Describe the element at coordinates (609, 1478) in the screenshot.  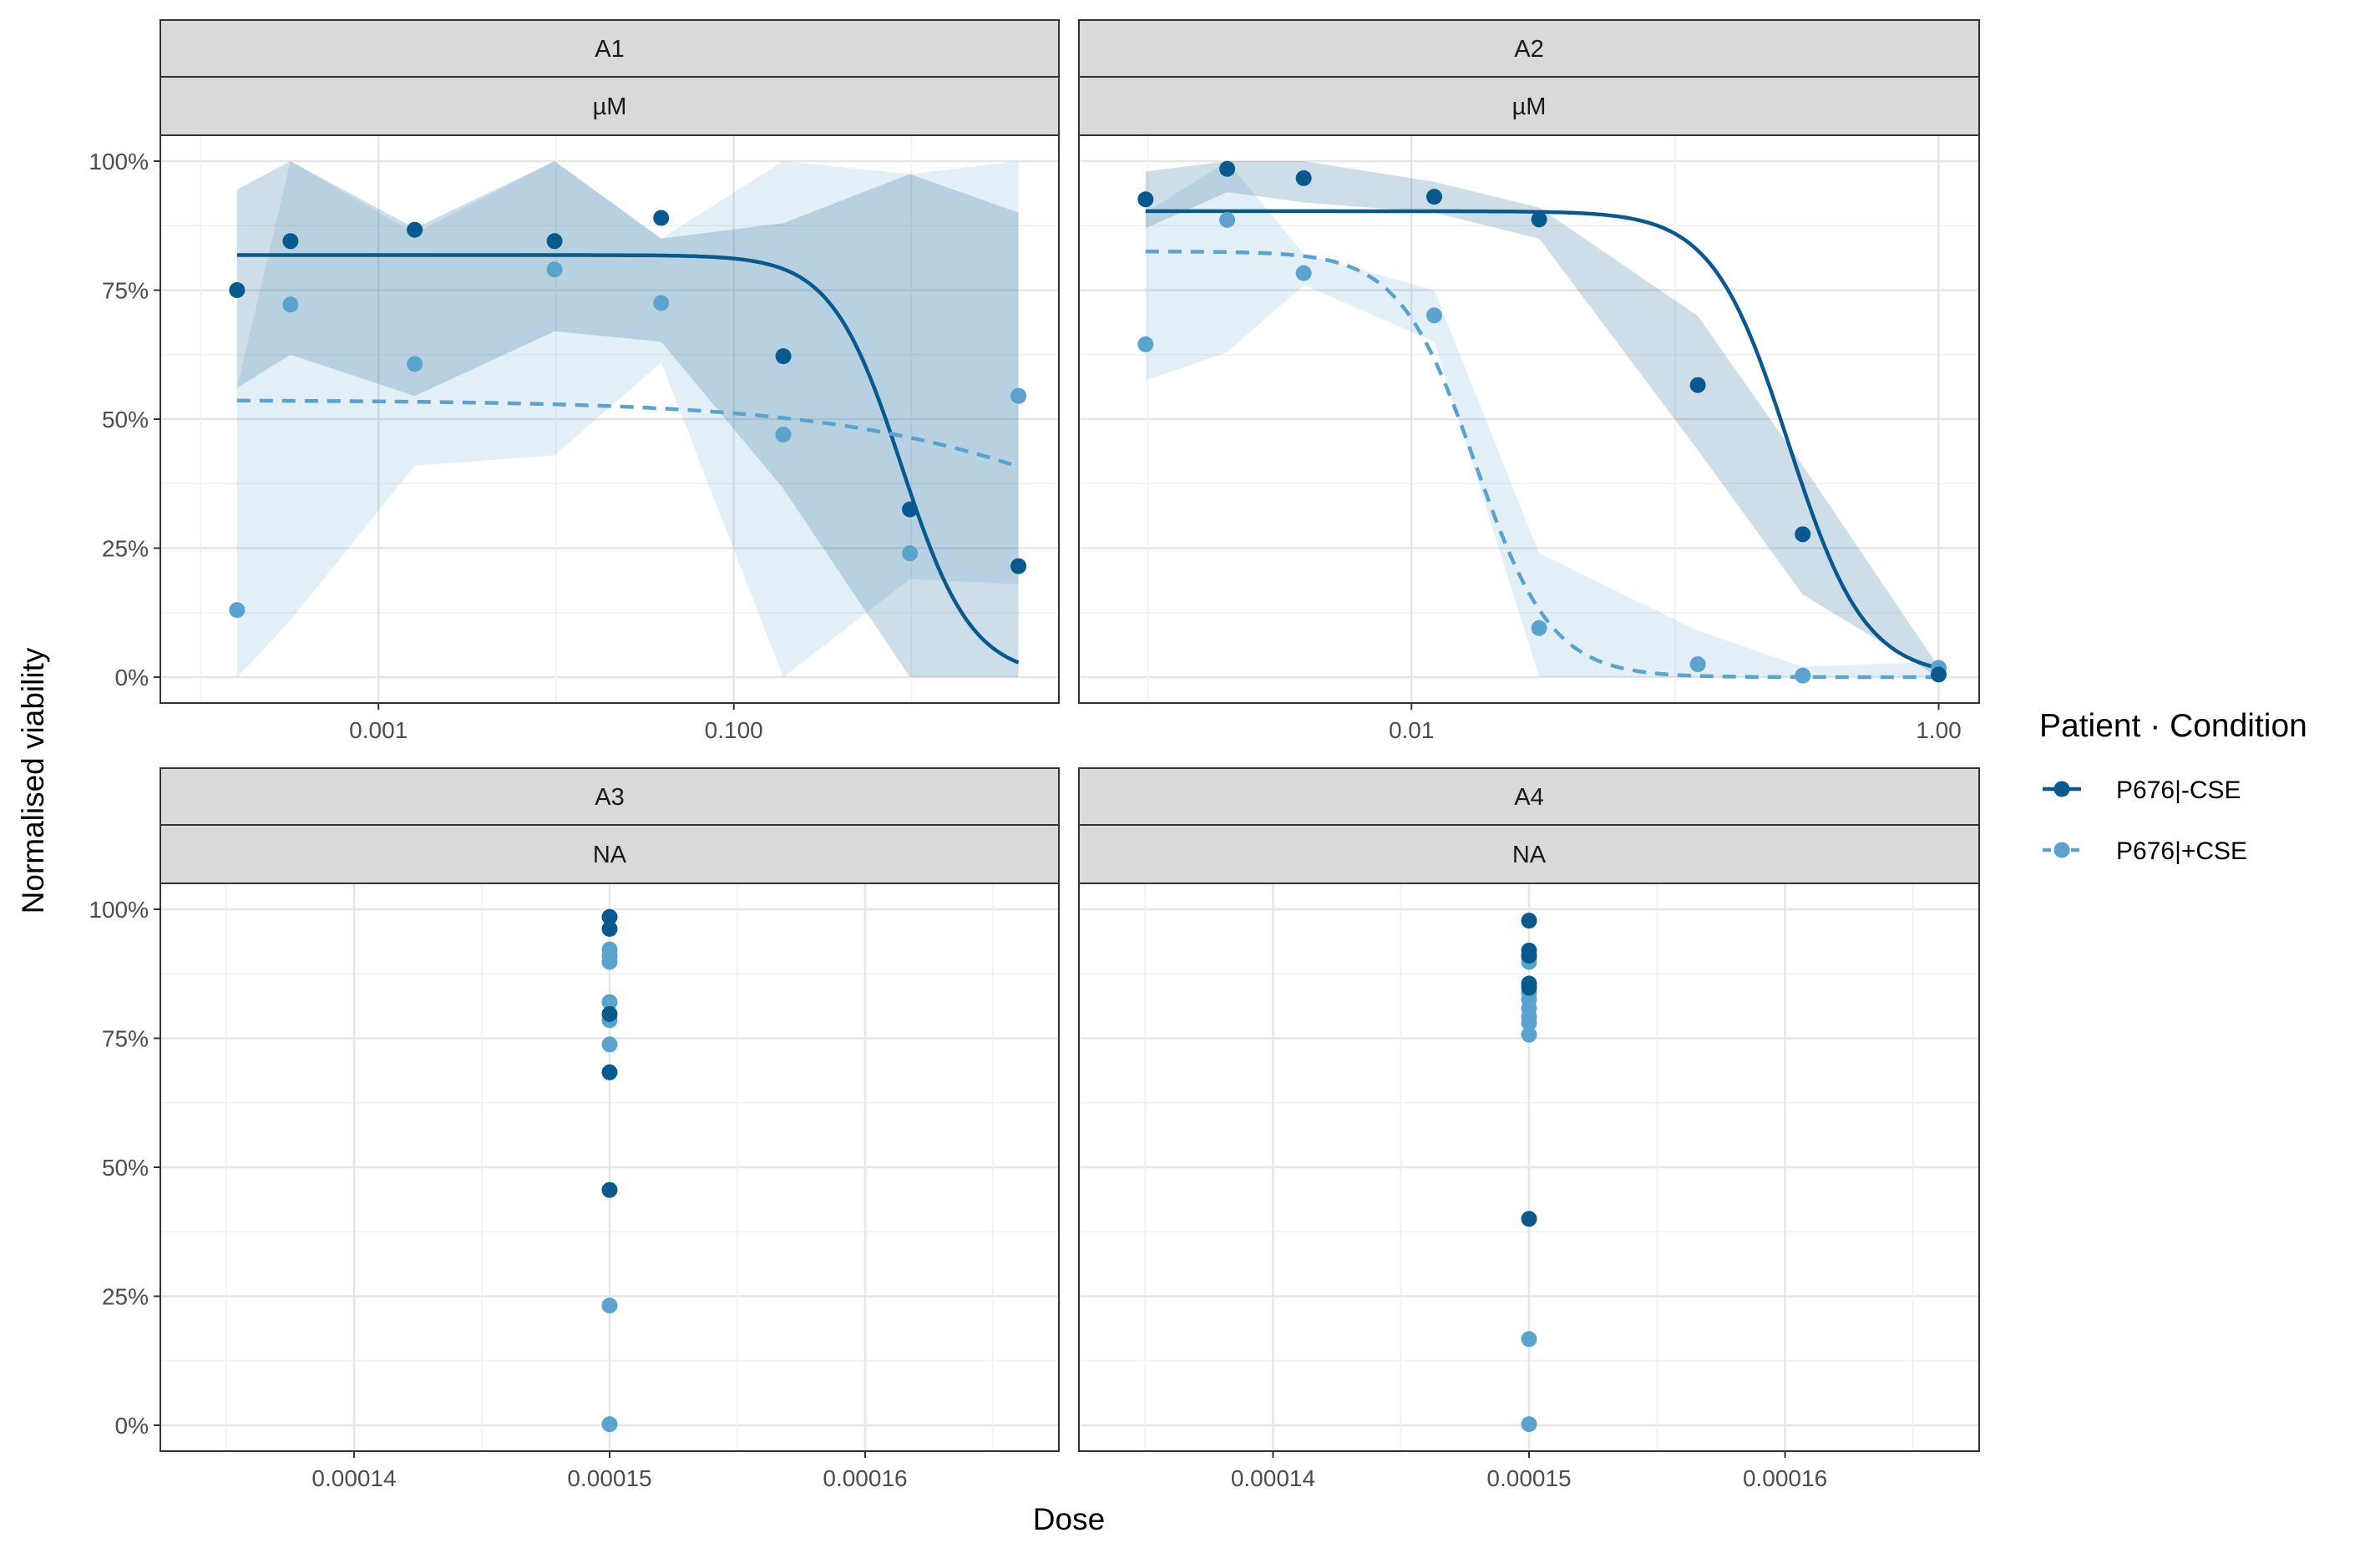
I see `x-tick-label: 0.00015` at that location.